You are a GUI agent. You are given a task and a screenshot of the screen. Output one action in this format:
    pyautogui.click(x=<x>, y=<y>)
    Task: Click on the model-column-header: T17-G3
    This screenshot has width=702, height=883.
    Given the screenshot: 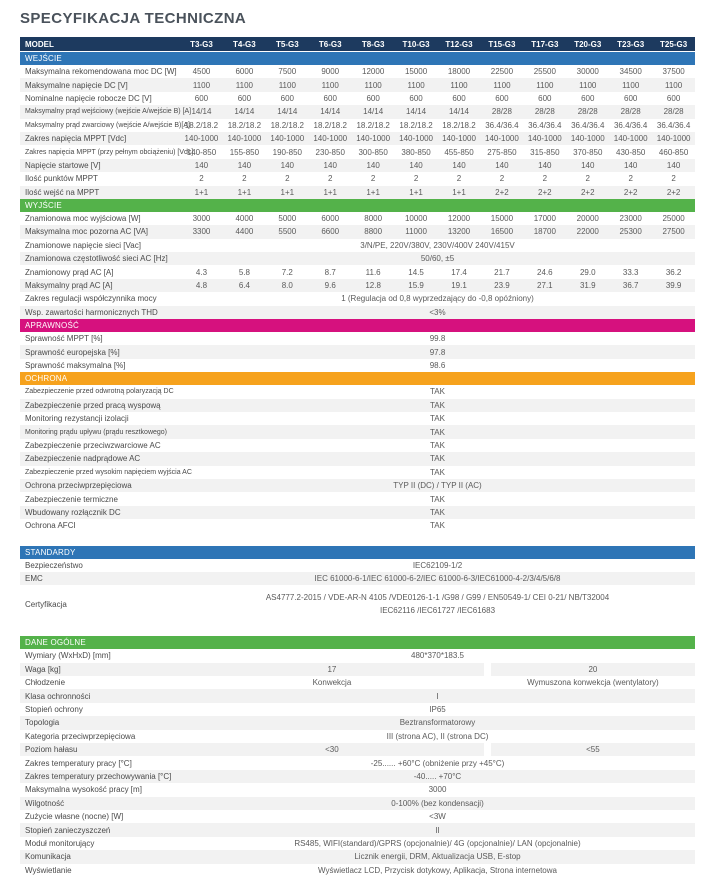 What is the action you would take?
    pyautogui.click(x=545, y=44)
    